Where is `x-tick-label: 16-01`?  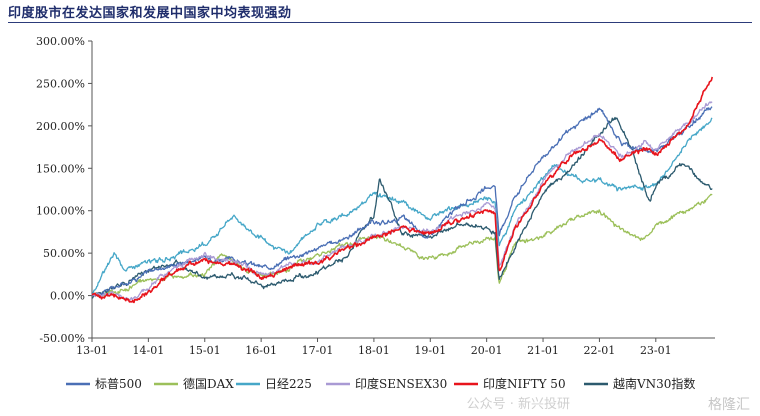 x-tick-label: 16-01 is located at coordinates (261, 350).